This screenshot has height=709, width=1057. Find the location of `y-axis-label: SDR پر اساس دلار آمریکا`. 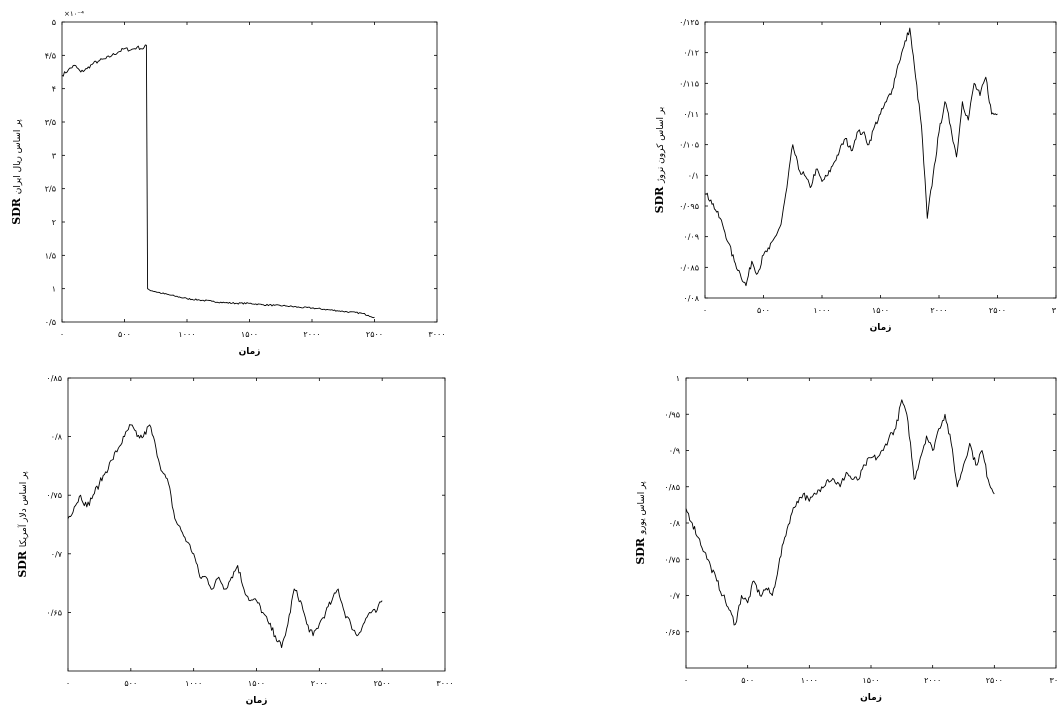

y-axis-label: SDR پر اساس دلار آمریکا is located at coordinates (22, 524).